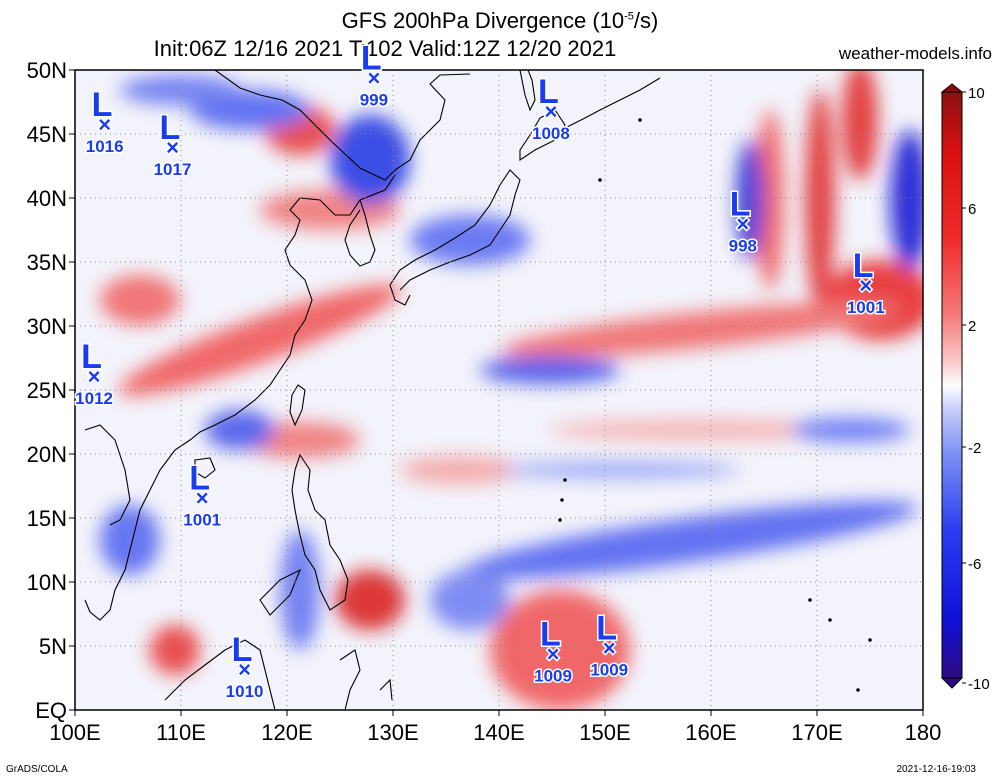 Image resolution: width=1000 pixels, height=779 pixels. What do you see at coordinates (47, 134) in the screenshot?
I see `y-tick-label: 45N` at bounding box center [47, 134].